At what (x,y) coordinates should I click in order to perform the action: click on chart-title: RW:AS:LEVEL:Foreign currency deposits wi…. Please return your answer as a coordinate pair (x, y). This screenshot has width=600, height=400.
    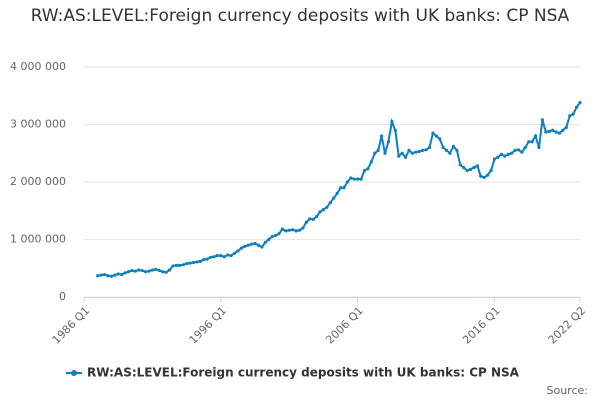
    Looking at the image, I should click on (300, 16).